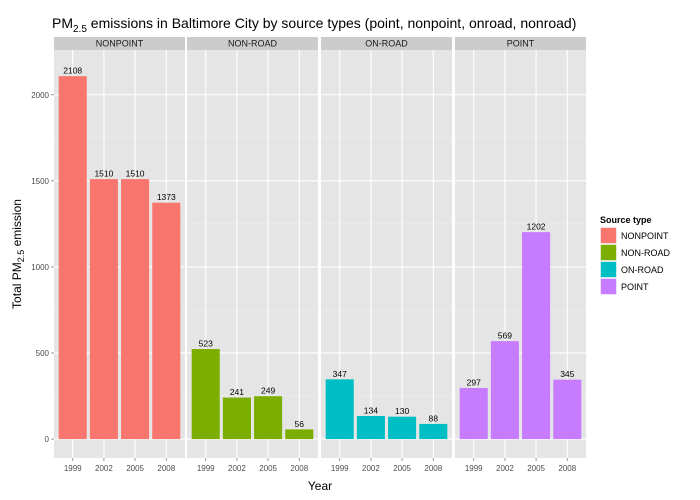 The width and height of the screenshot is (700, 500). What do you see at coordinates (268, 391) in the screenshot?
I see `bar-value-label: 249` at bounding box center [268, 391].